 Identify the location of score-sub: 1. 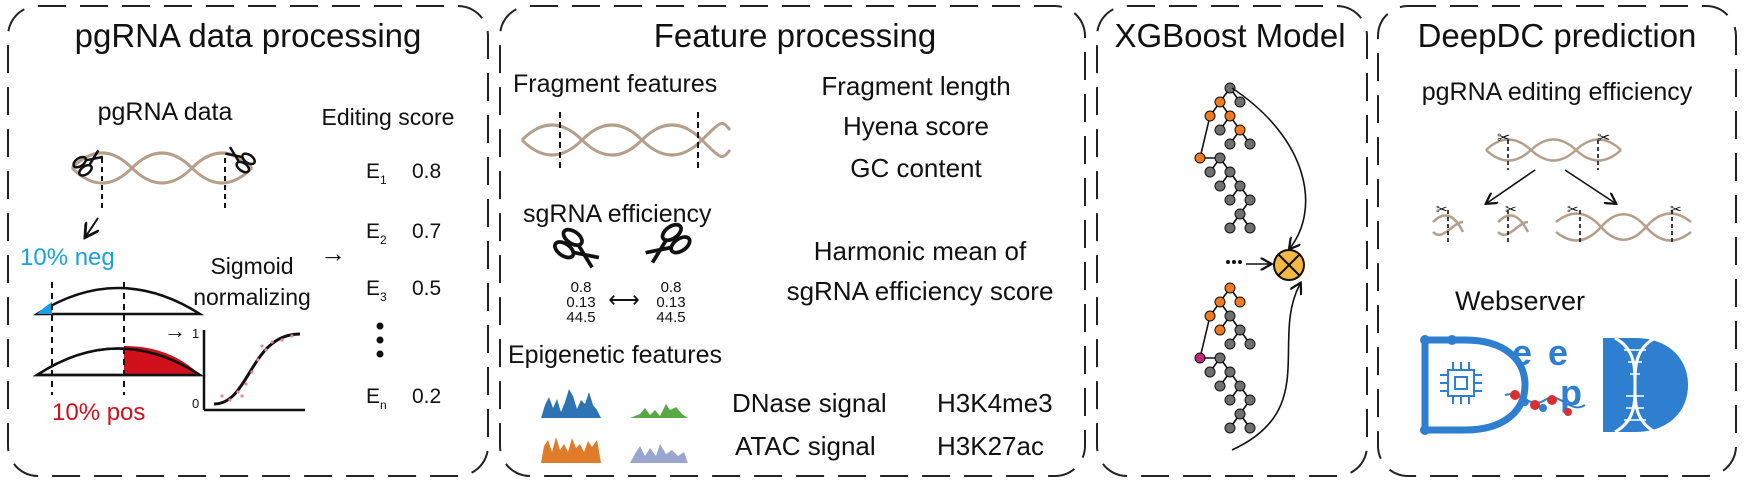
(383, 180).